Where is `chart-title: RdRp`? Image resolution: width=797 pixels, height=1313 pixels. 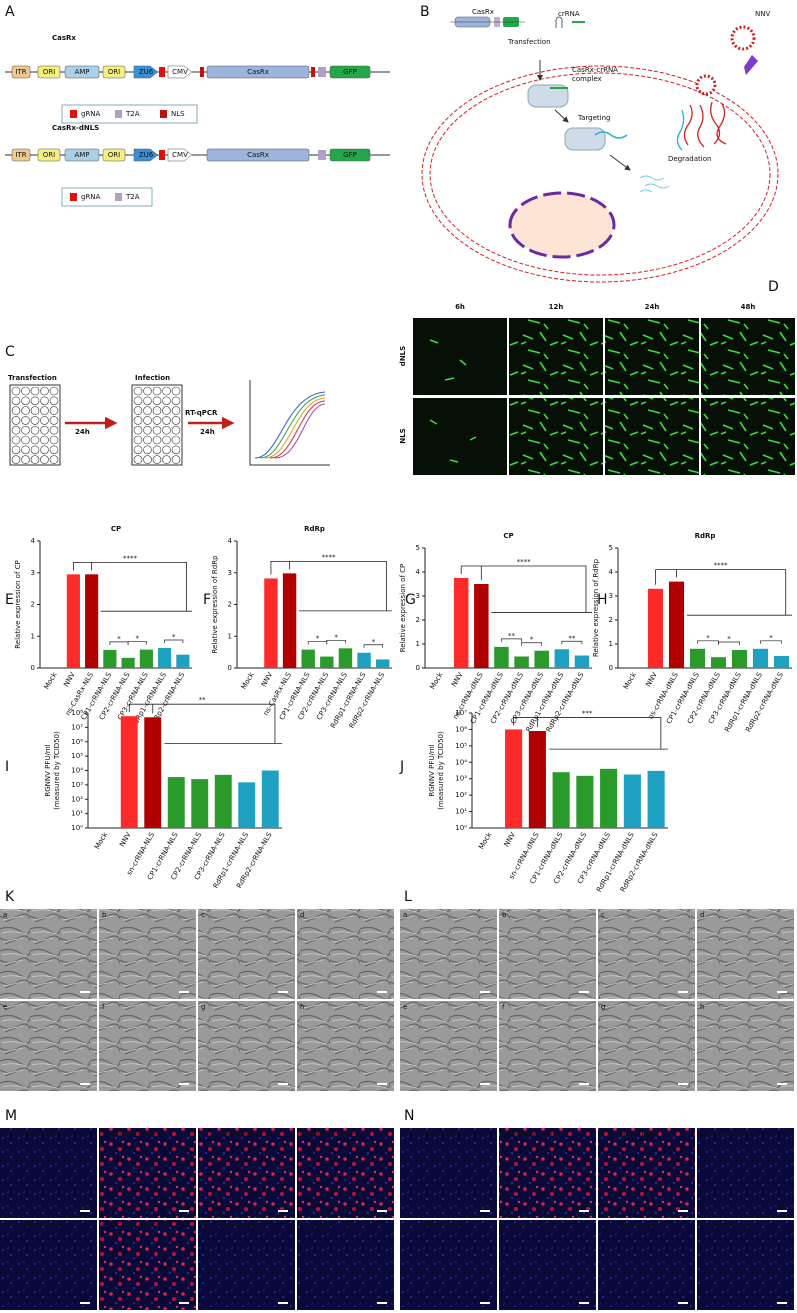
chart-title: RdRp is located at coordinates (705, 536).